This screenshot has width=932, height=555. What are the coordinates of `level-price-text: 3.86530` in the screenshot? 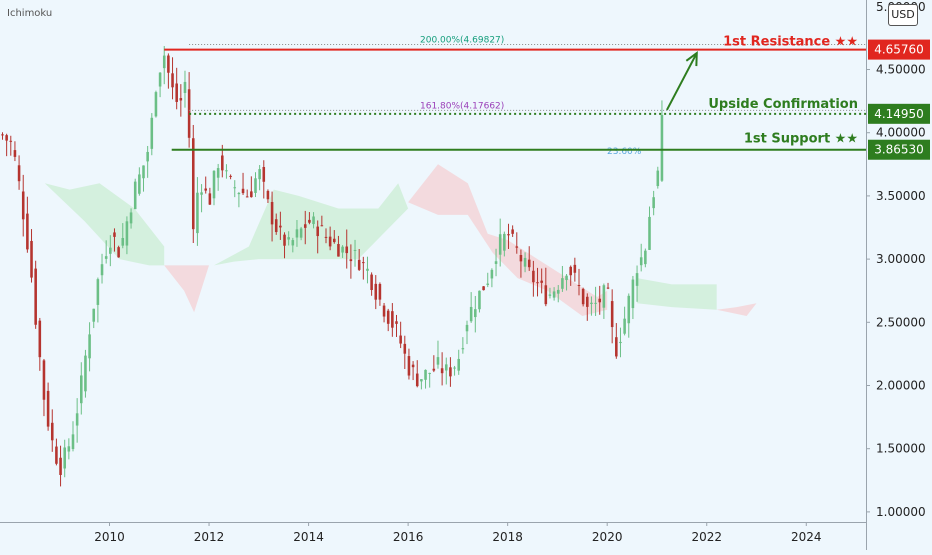 It's located at (899, 150).